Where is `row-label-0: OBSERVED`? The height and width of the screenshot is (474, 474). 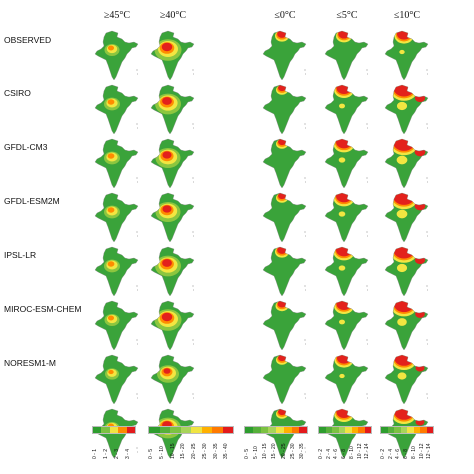 row-label-0: OBSERVED is located at coordinates (28, 40).